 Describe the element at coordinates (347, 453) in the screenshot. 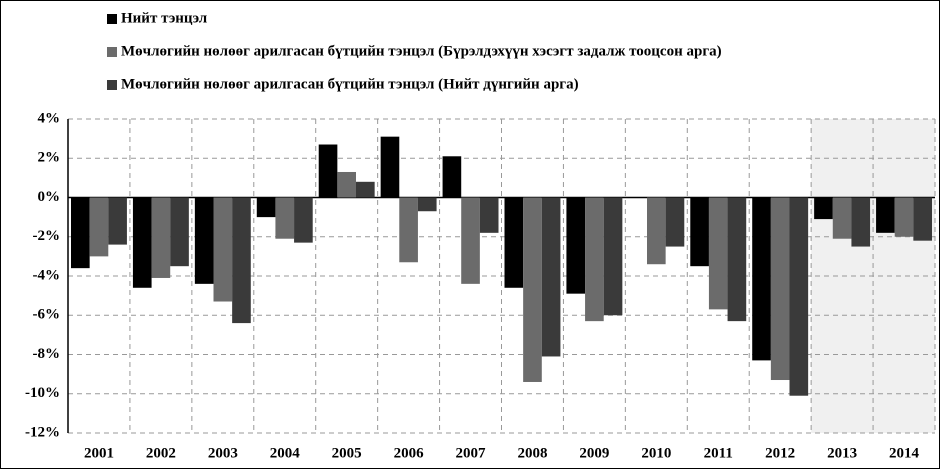

I see `x-tick-label: 2005` at that location.